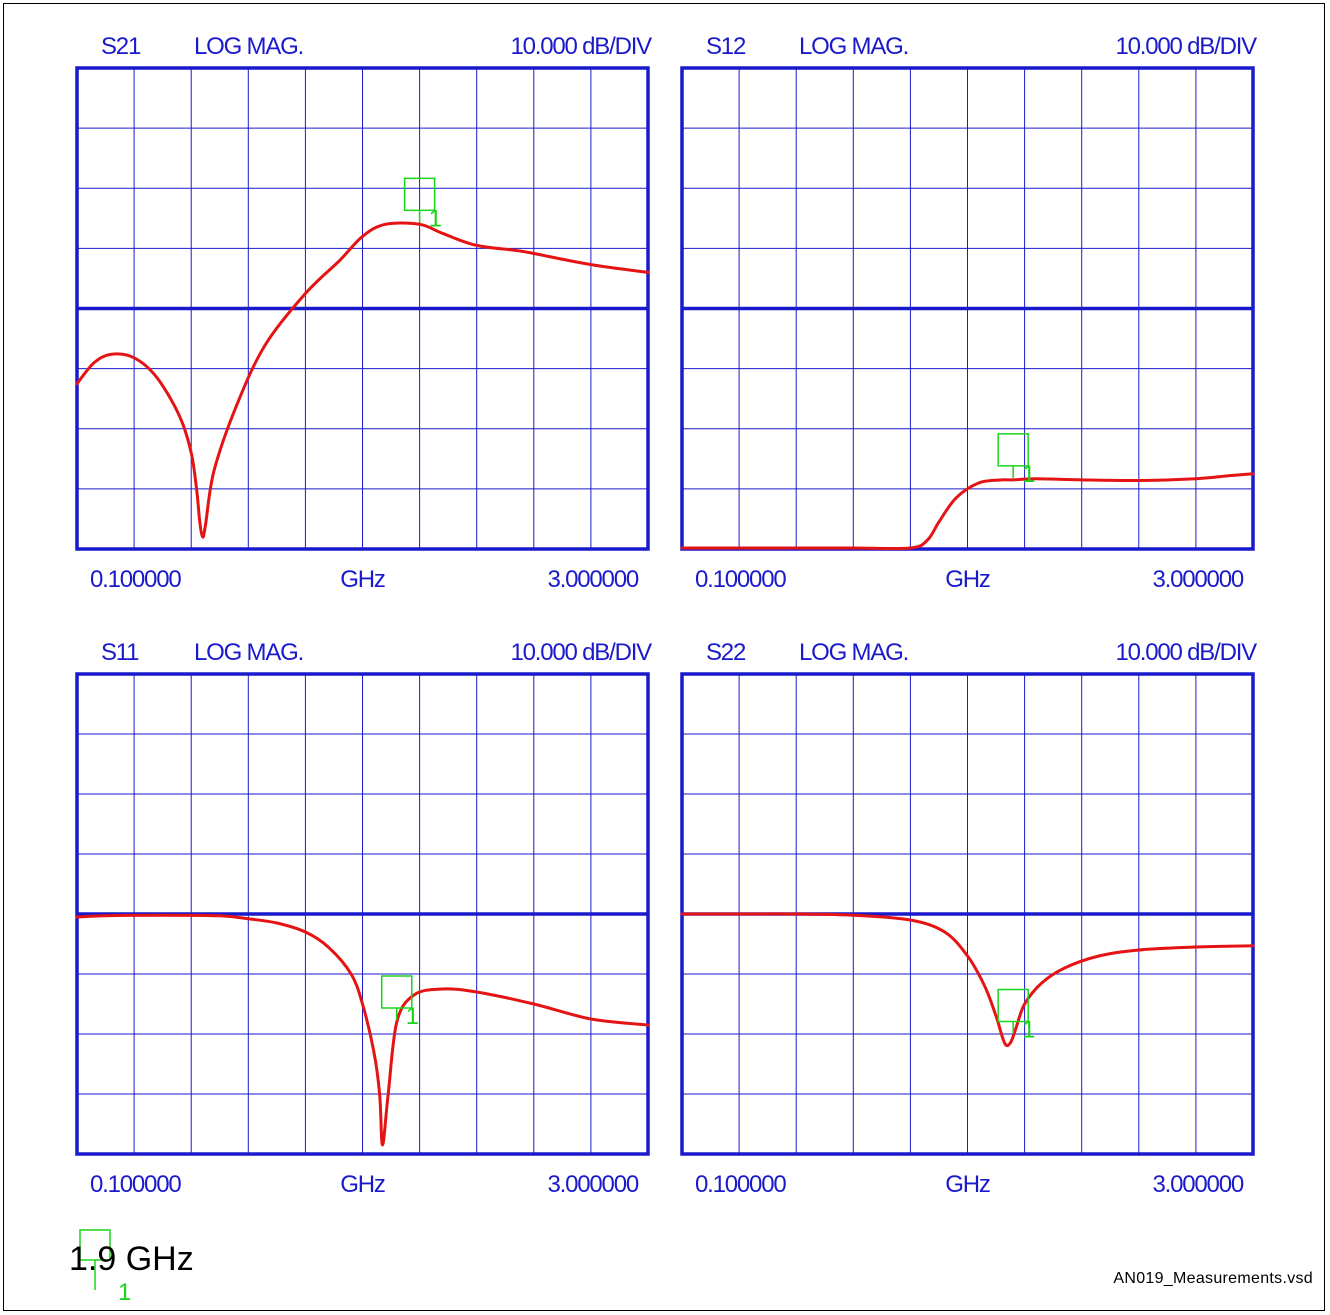 The height and width of the screenshot is (1315, 1330). Describe the element at coordinates (1213, 1278) in the screenshot. I see `footer-filename: AN019_Measurements.vsd` at that location.